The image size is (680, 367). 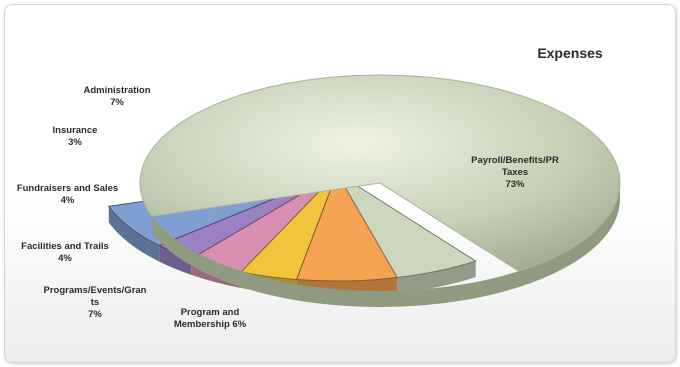 What do you see at coordinates (570, 53) in the screenshot?
I see `chart-title: Expenses` at bounding box center [570, 53].